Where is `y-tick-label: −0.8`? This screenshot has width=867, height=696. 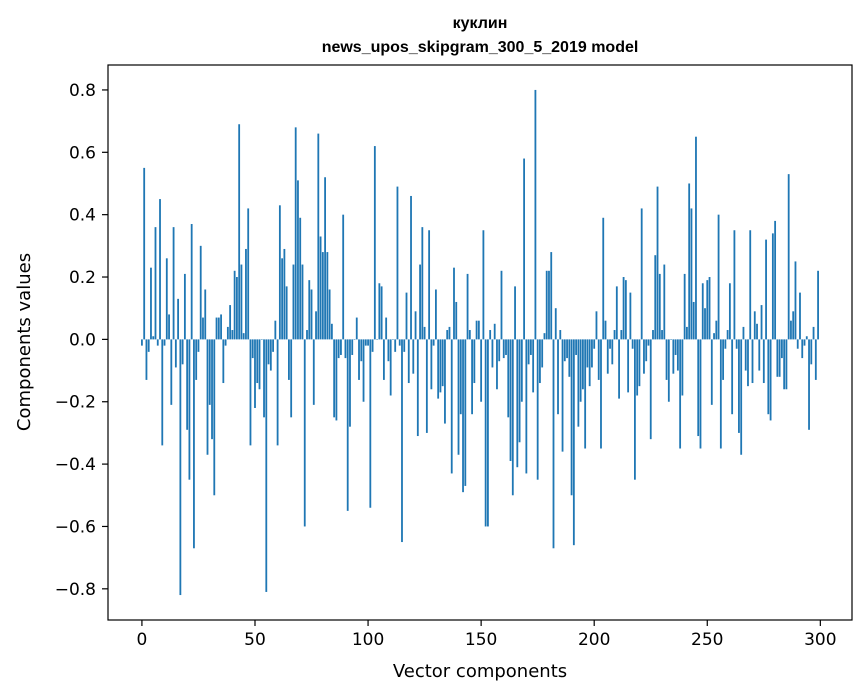
y-tick-label: −0.8 is located at coordinates (75, 590).